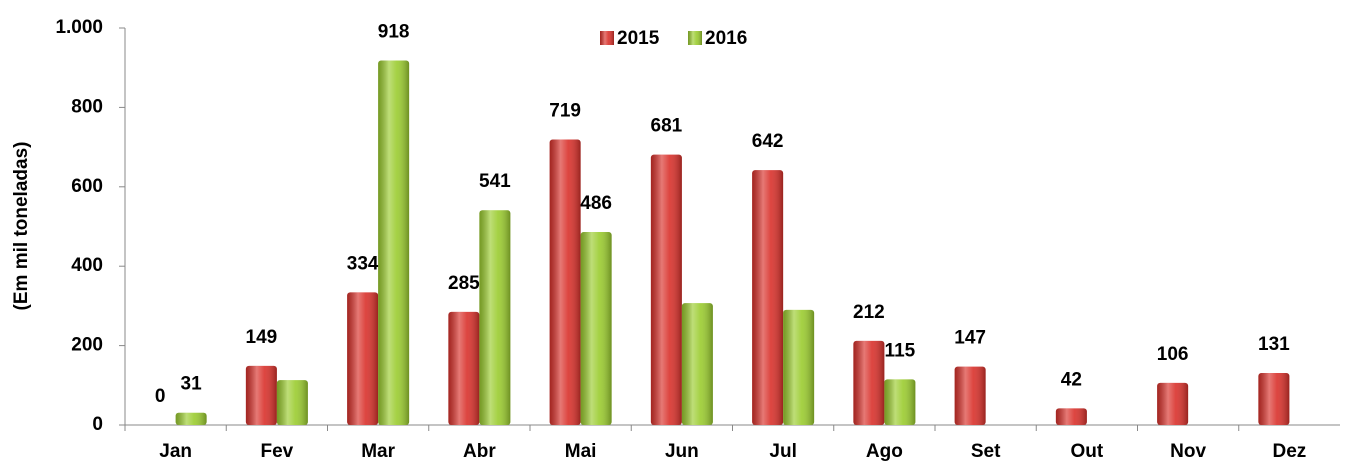 The image size is (1347, 469). What do you see at coordinates (378, 451) in the screenshot?
I see `x-tick-label: Mar` at bounding box center [378, 451].